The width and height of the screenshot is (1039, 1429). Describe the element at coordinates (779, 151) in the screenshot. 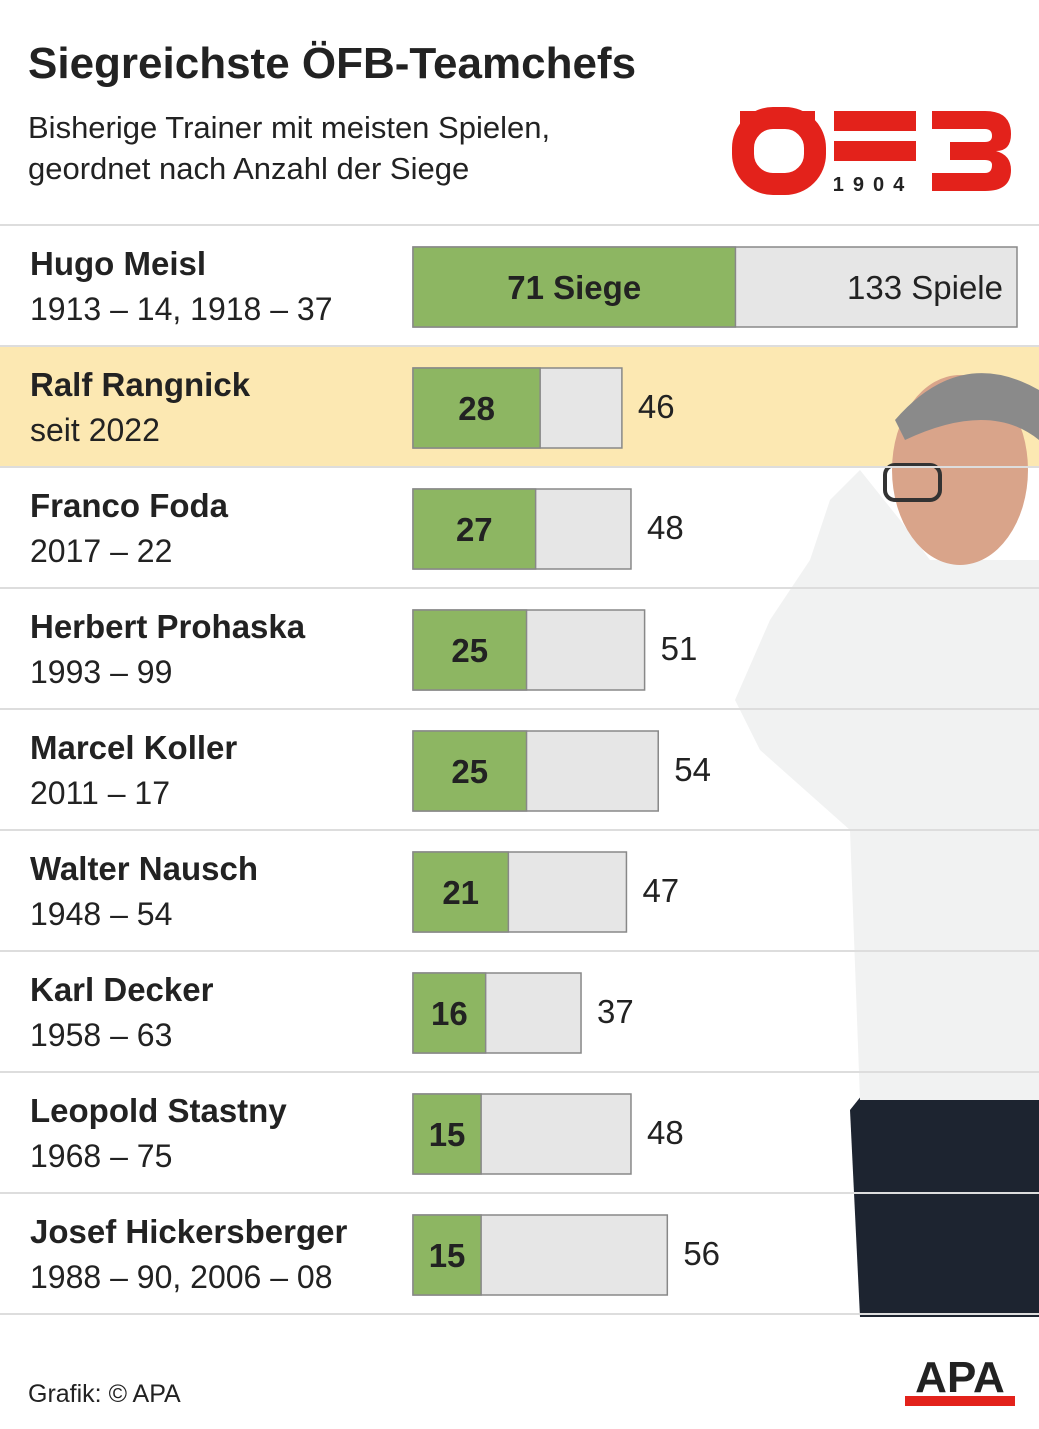

I see `logo-o` at that location.